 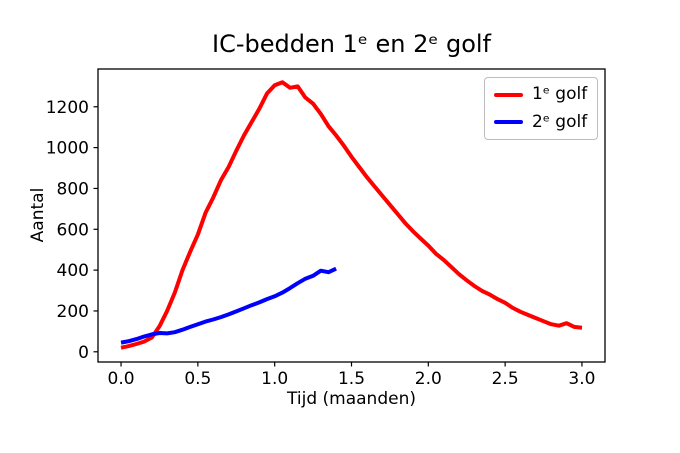 What do you see at coordinates (67, 108) in the screenshot?
I see `y-tick-label: 1200` at bounding box center [67, 108].